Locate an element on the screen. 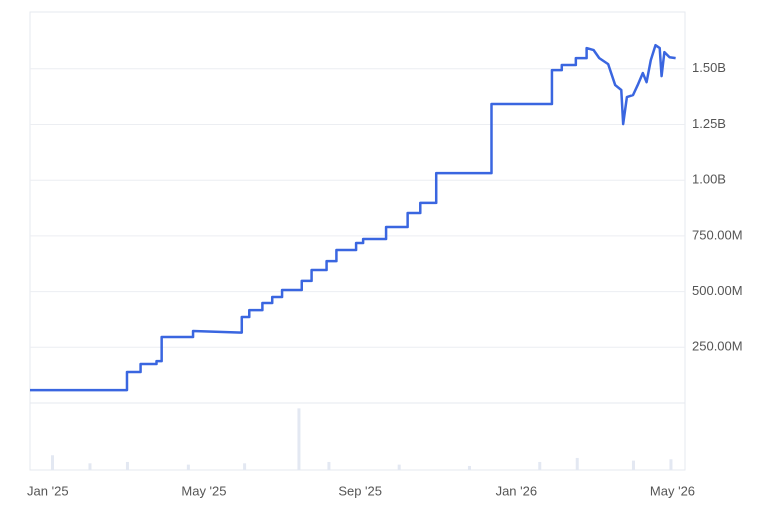 This screenshot has height=512, width=768. y-tick-label: 250.00M is located at coordinates (717, 346).